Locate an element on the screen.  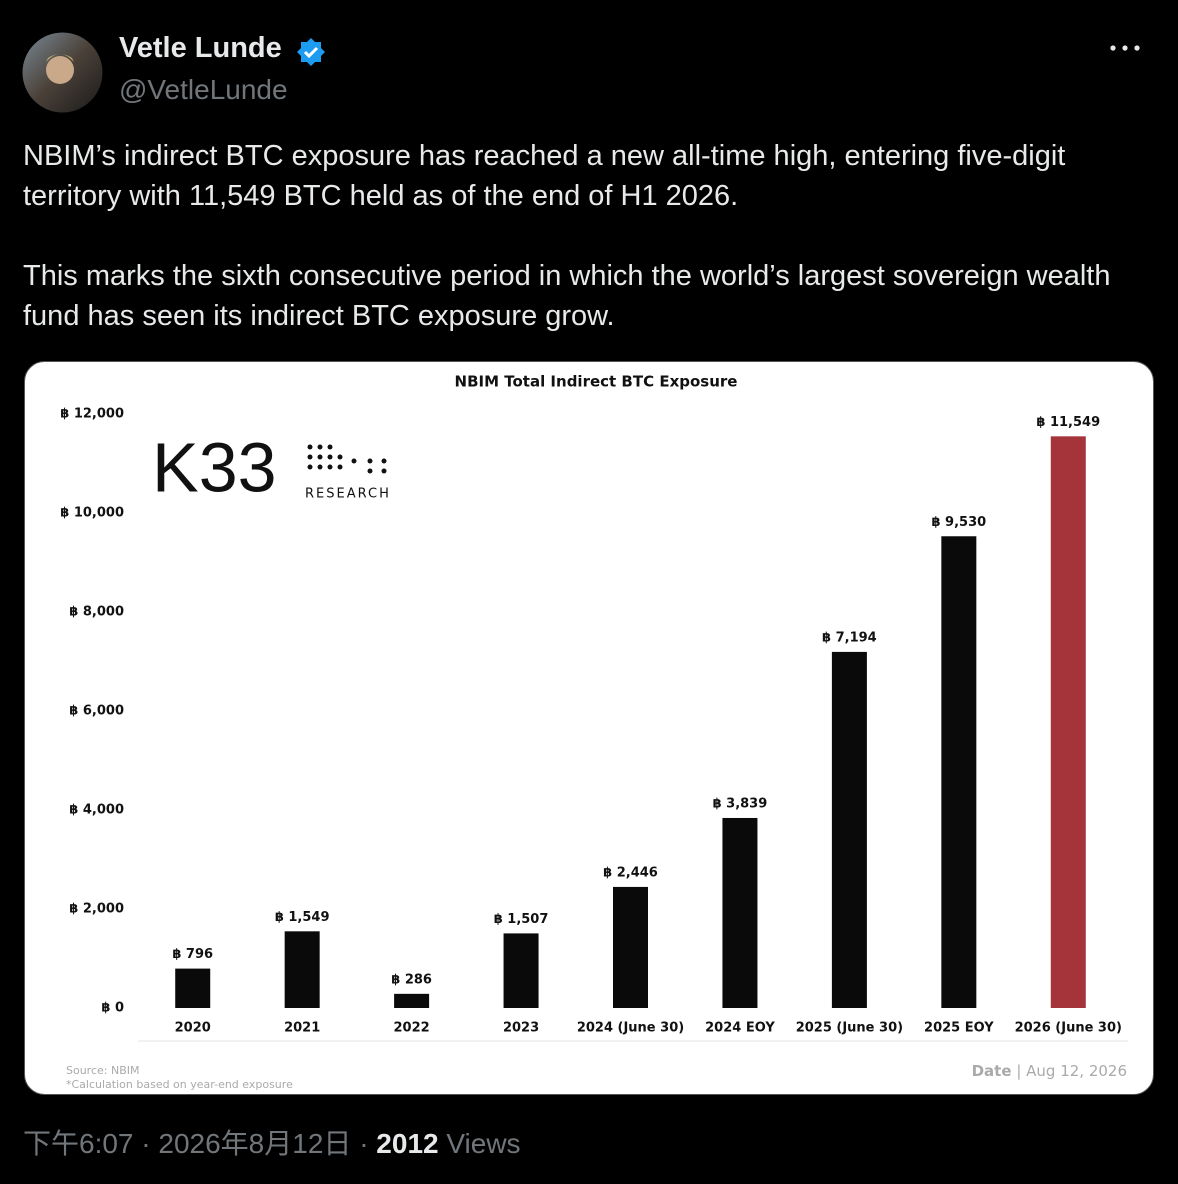
source: Source: NBIM is located at coordinates (103, 1070).